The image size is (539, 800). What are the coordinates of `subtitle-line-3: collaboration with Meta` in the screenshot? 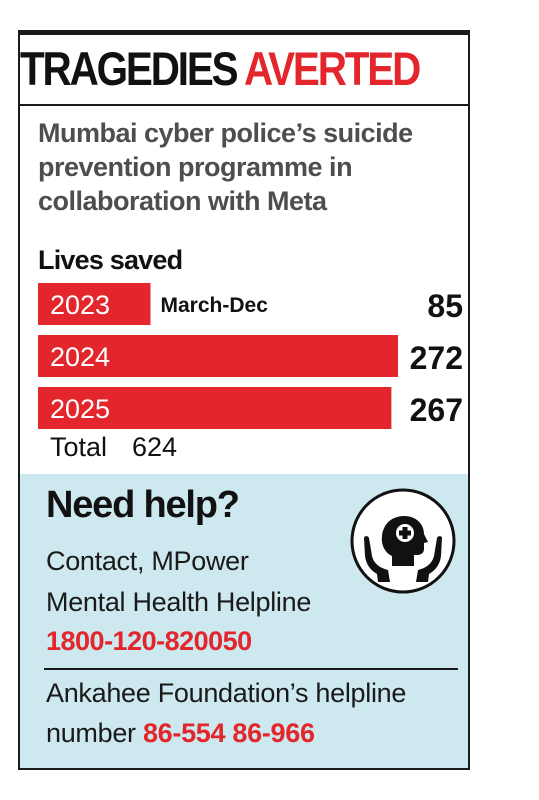 It's located at (182, 201).